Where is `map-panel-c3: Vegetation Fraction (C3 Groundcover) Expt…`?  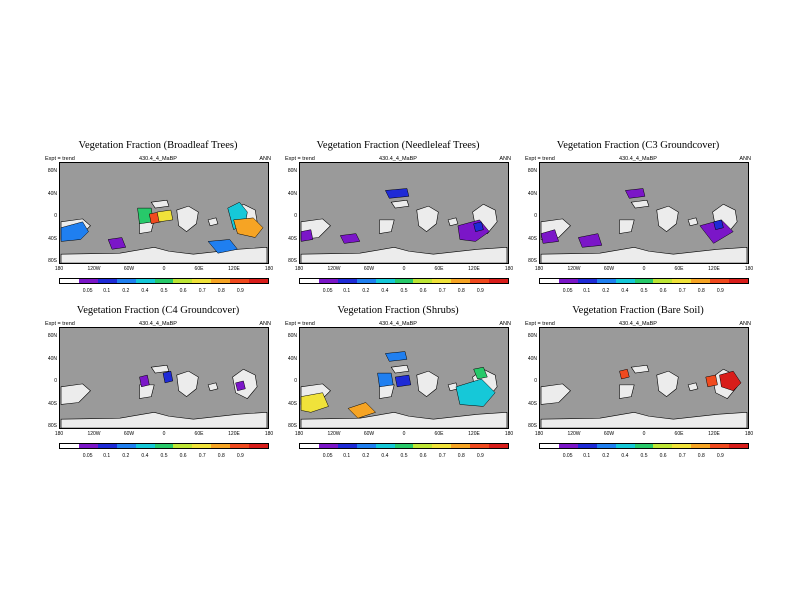 map-panel-c3: Vegetation Fraction (C3 Groundcover) Expt… is located at coordinates (638, 227).